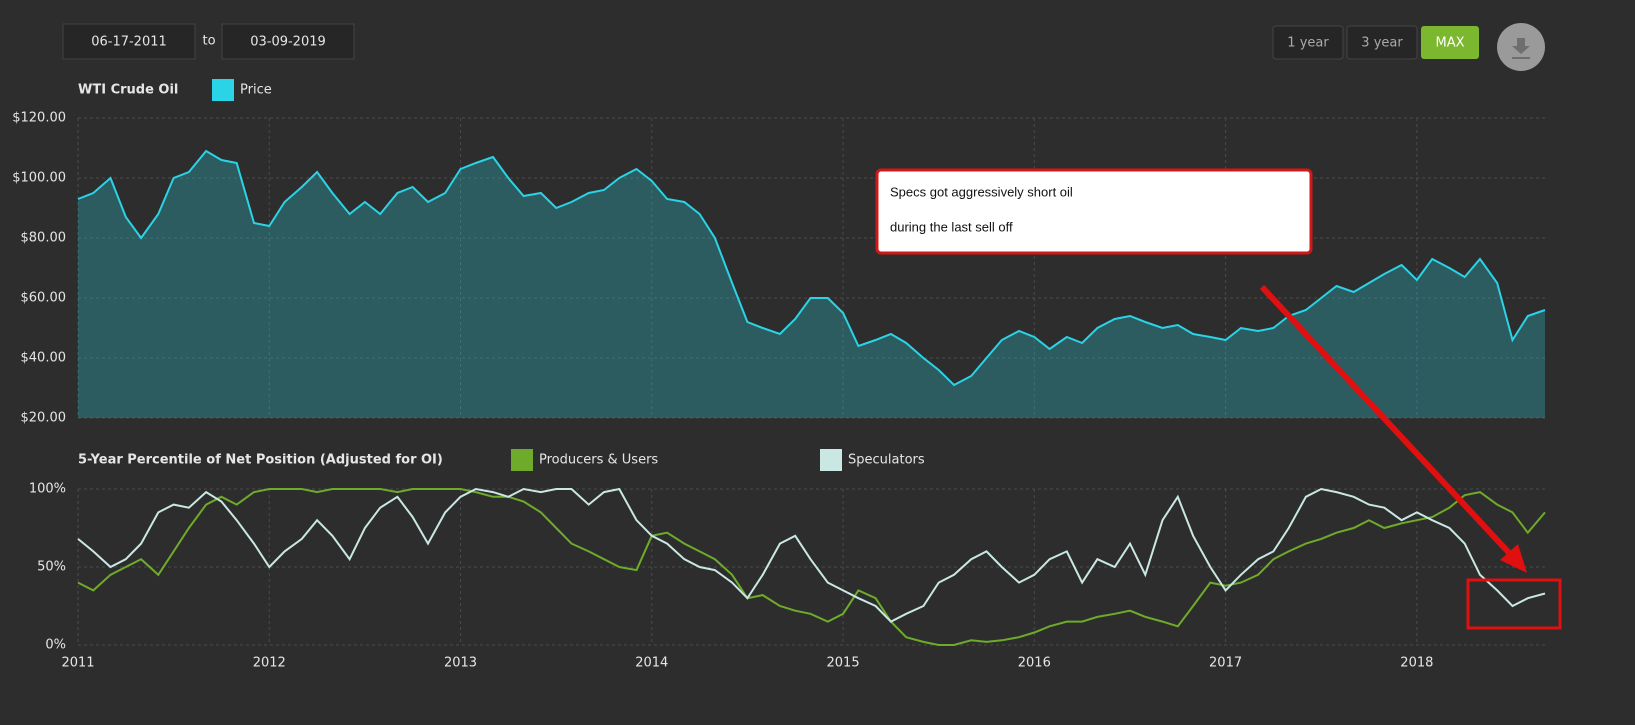 This screenshot has height=725, width=1635. Describe the element at coordinates (651, 663) in the screenshot. I see `x-tick-label: 2014` at that location.